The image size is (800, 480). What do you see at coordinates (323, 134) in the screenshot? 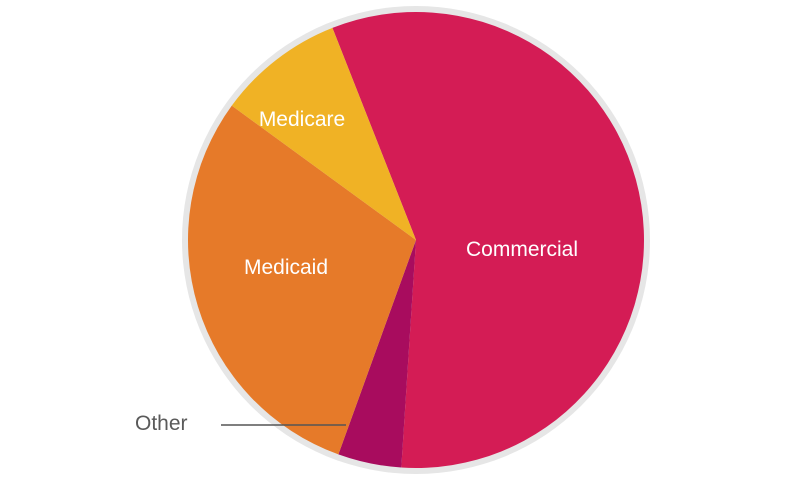
I see `pie-slice-medicare` at bounding box center [323, 134].